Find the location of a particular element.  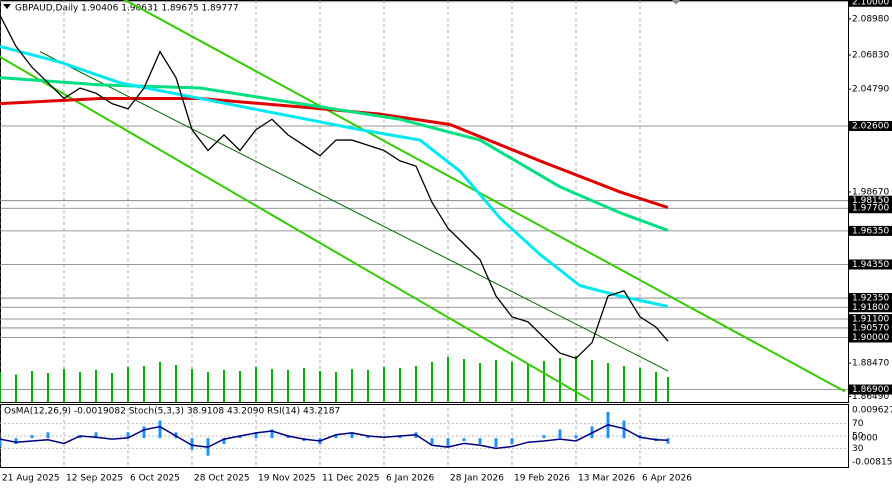

x-tick-label: 12 Sep 2025 is located at coordinates (94, 479).